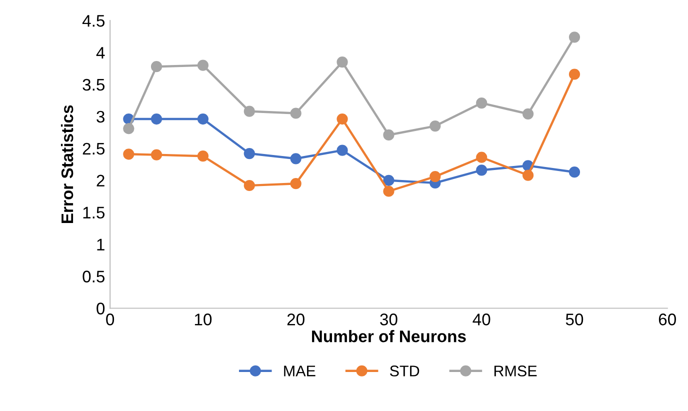 The width and height of the screenshot is (688, 411). What do you see at coordinates (93, 148) in the screenshot?
I see `y-tick-label: 2.5` at bounding box center [93, 148].